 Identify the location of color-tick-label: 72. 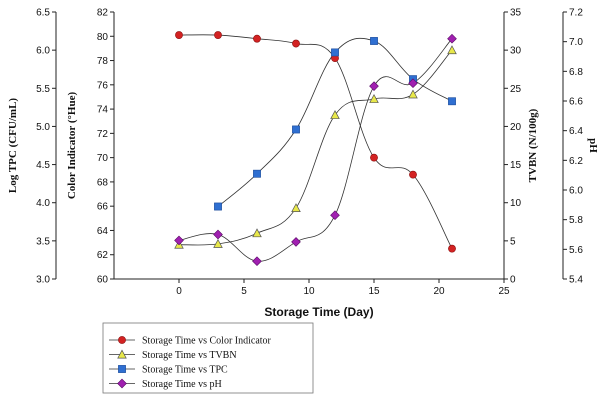
(103, 134).